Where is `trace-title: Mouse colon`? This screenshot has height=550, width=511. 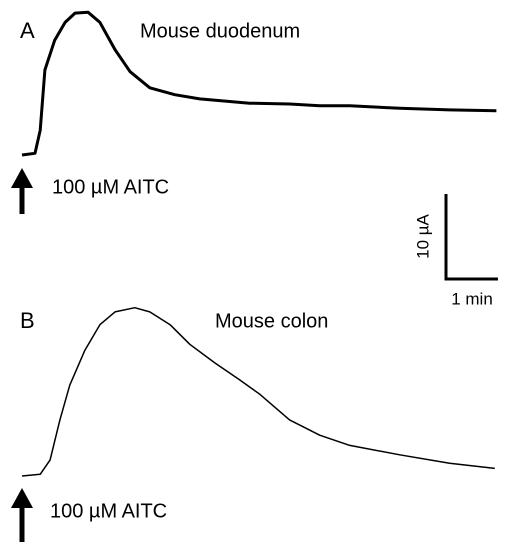
trace-title: Mouse colon is located at coordinates (271, 321).